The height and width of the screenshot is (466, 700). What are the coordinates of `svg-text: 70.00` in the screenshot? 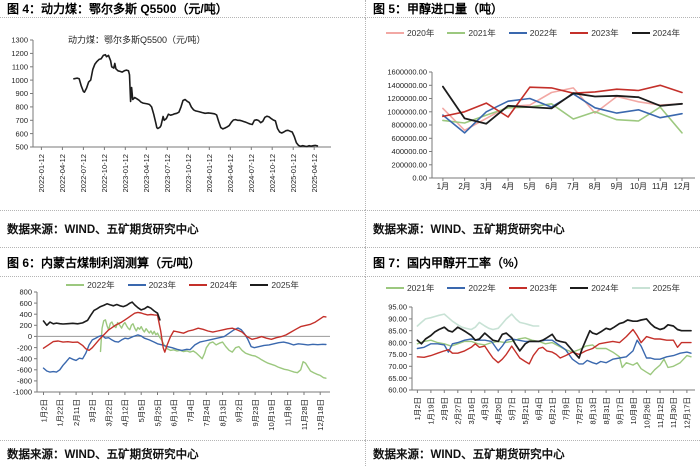 It's located at (397, 366).